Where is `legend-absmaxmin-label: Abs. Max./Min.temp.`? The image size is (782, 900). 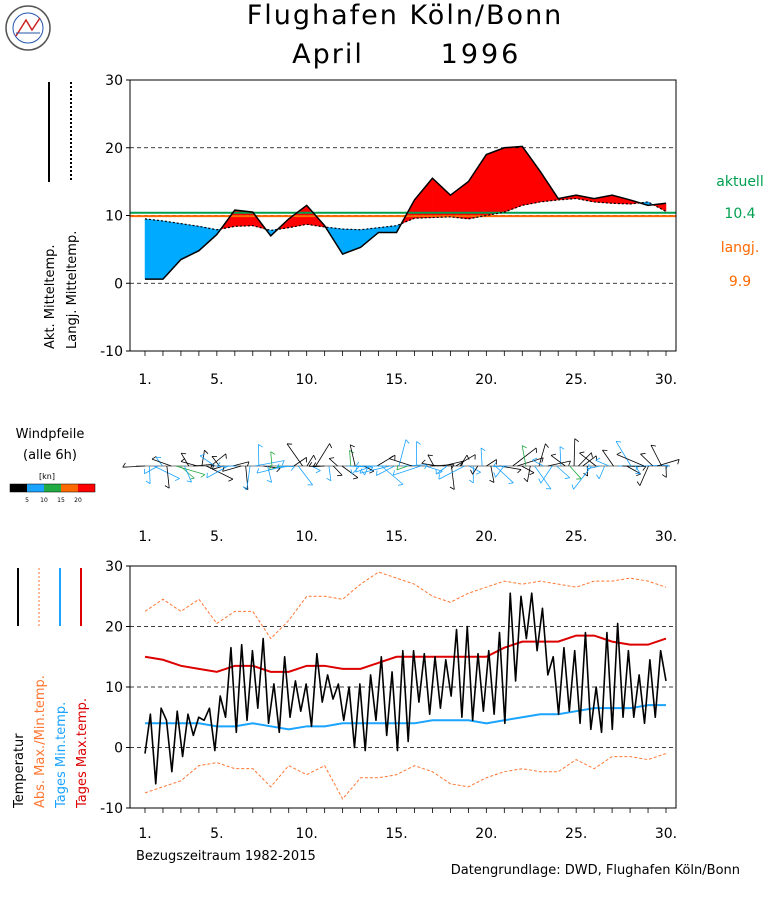
legend-absmaxmin-label: Abs. Max./Min.temp. is located at coordinates (40, 741).